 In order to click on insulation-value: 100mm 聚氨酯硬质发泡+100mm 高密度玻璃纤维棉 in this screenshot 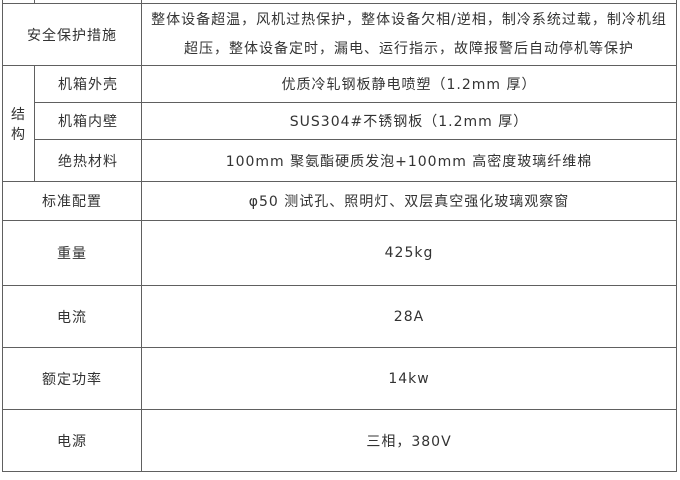, I will do `click(409, 160)`.